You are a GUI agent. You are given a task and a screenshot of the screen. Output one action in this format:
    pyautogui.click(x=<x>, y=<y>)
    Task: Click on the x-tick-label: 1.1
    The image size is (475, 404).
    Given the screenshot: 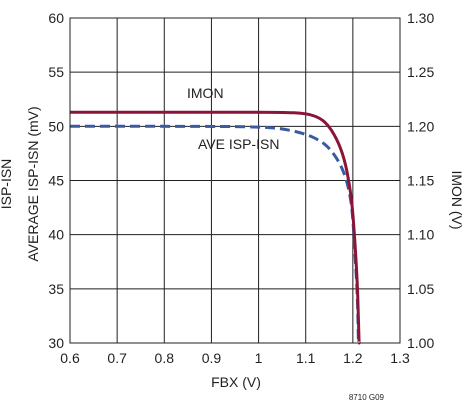 What is the action you would take?
    pyautogui.click(x=306, y=358)
    